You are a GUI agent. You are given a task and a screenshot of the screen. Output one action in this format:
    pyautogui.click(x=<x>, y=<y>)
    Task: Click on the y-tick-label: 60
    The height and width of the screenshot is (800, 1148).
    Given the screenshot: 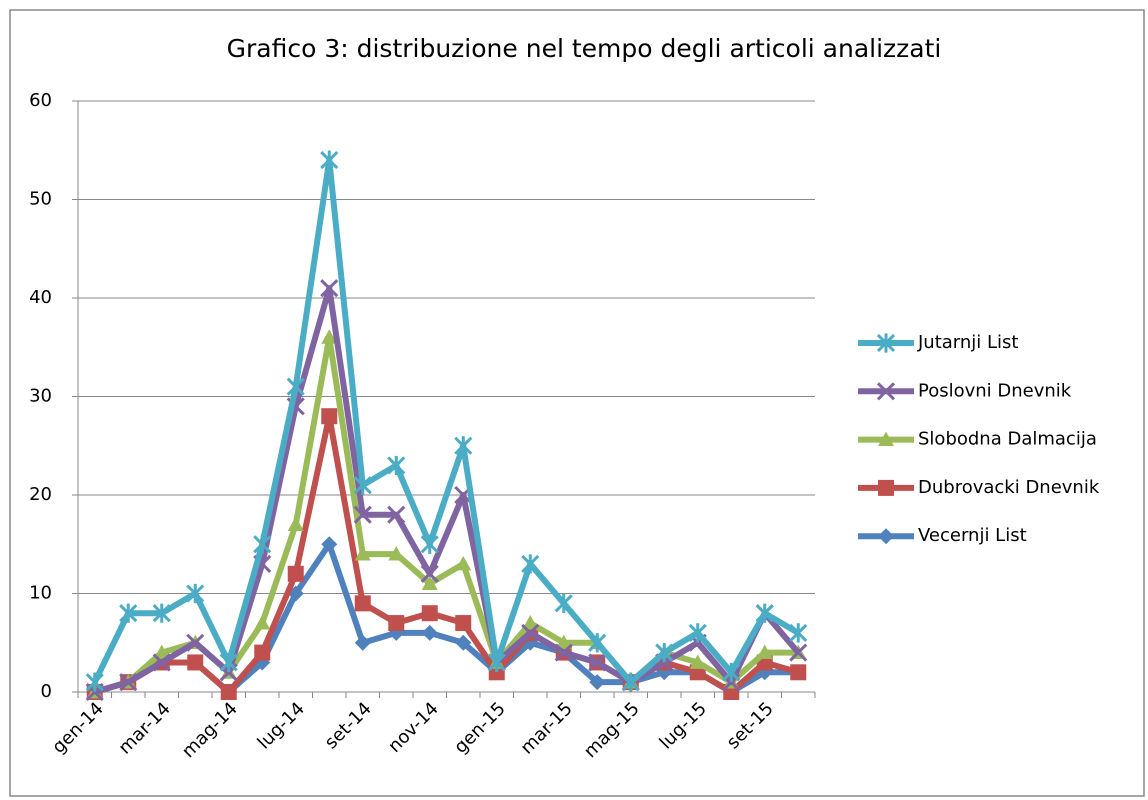 What is the action you would take?
    pyautogui.click(x=40, y=100)
    